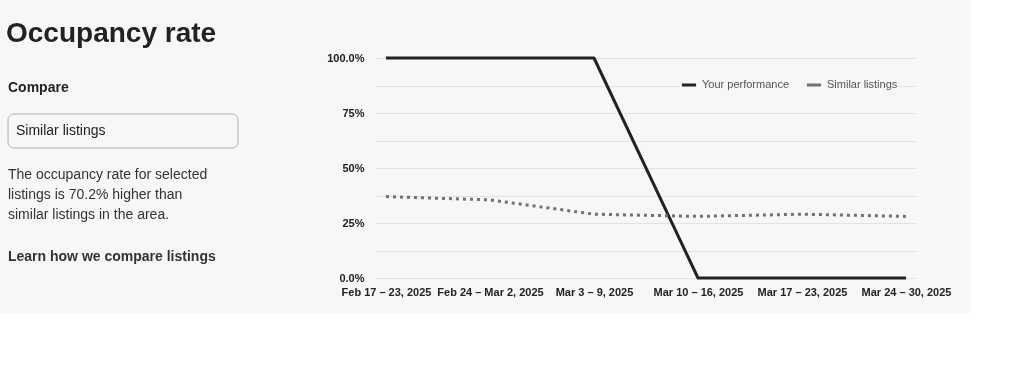 The image size is (1024, 369). What do you see at coordinates (353, 222) in the screenshot?
I see `y-tick-label: 25%` at bounding box center [353, 222].